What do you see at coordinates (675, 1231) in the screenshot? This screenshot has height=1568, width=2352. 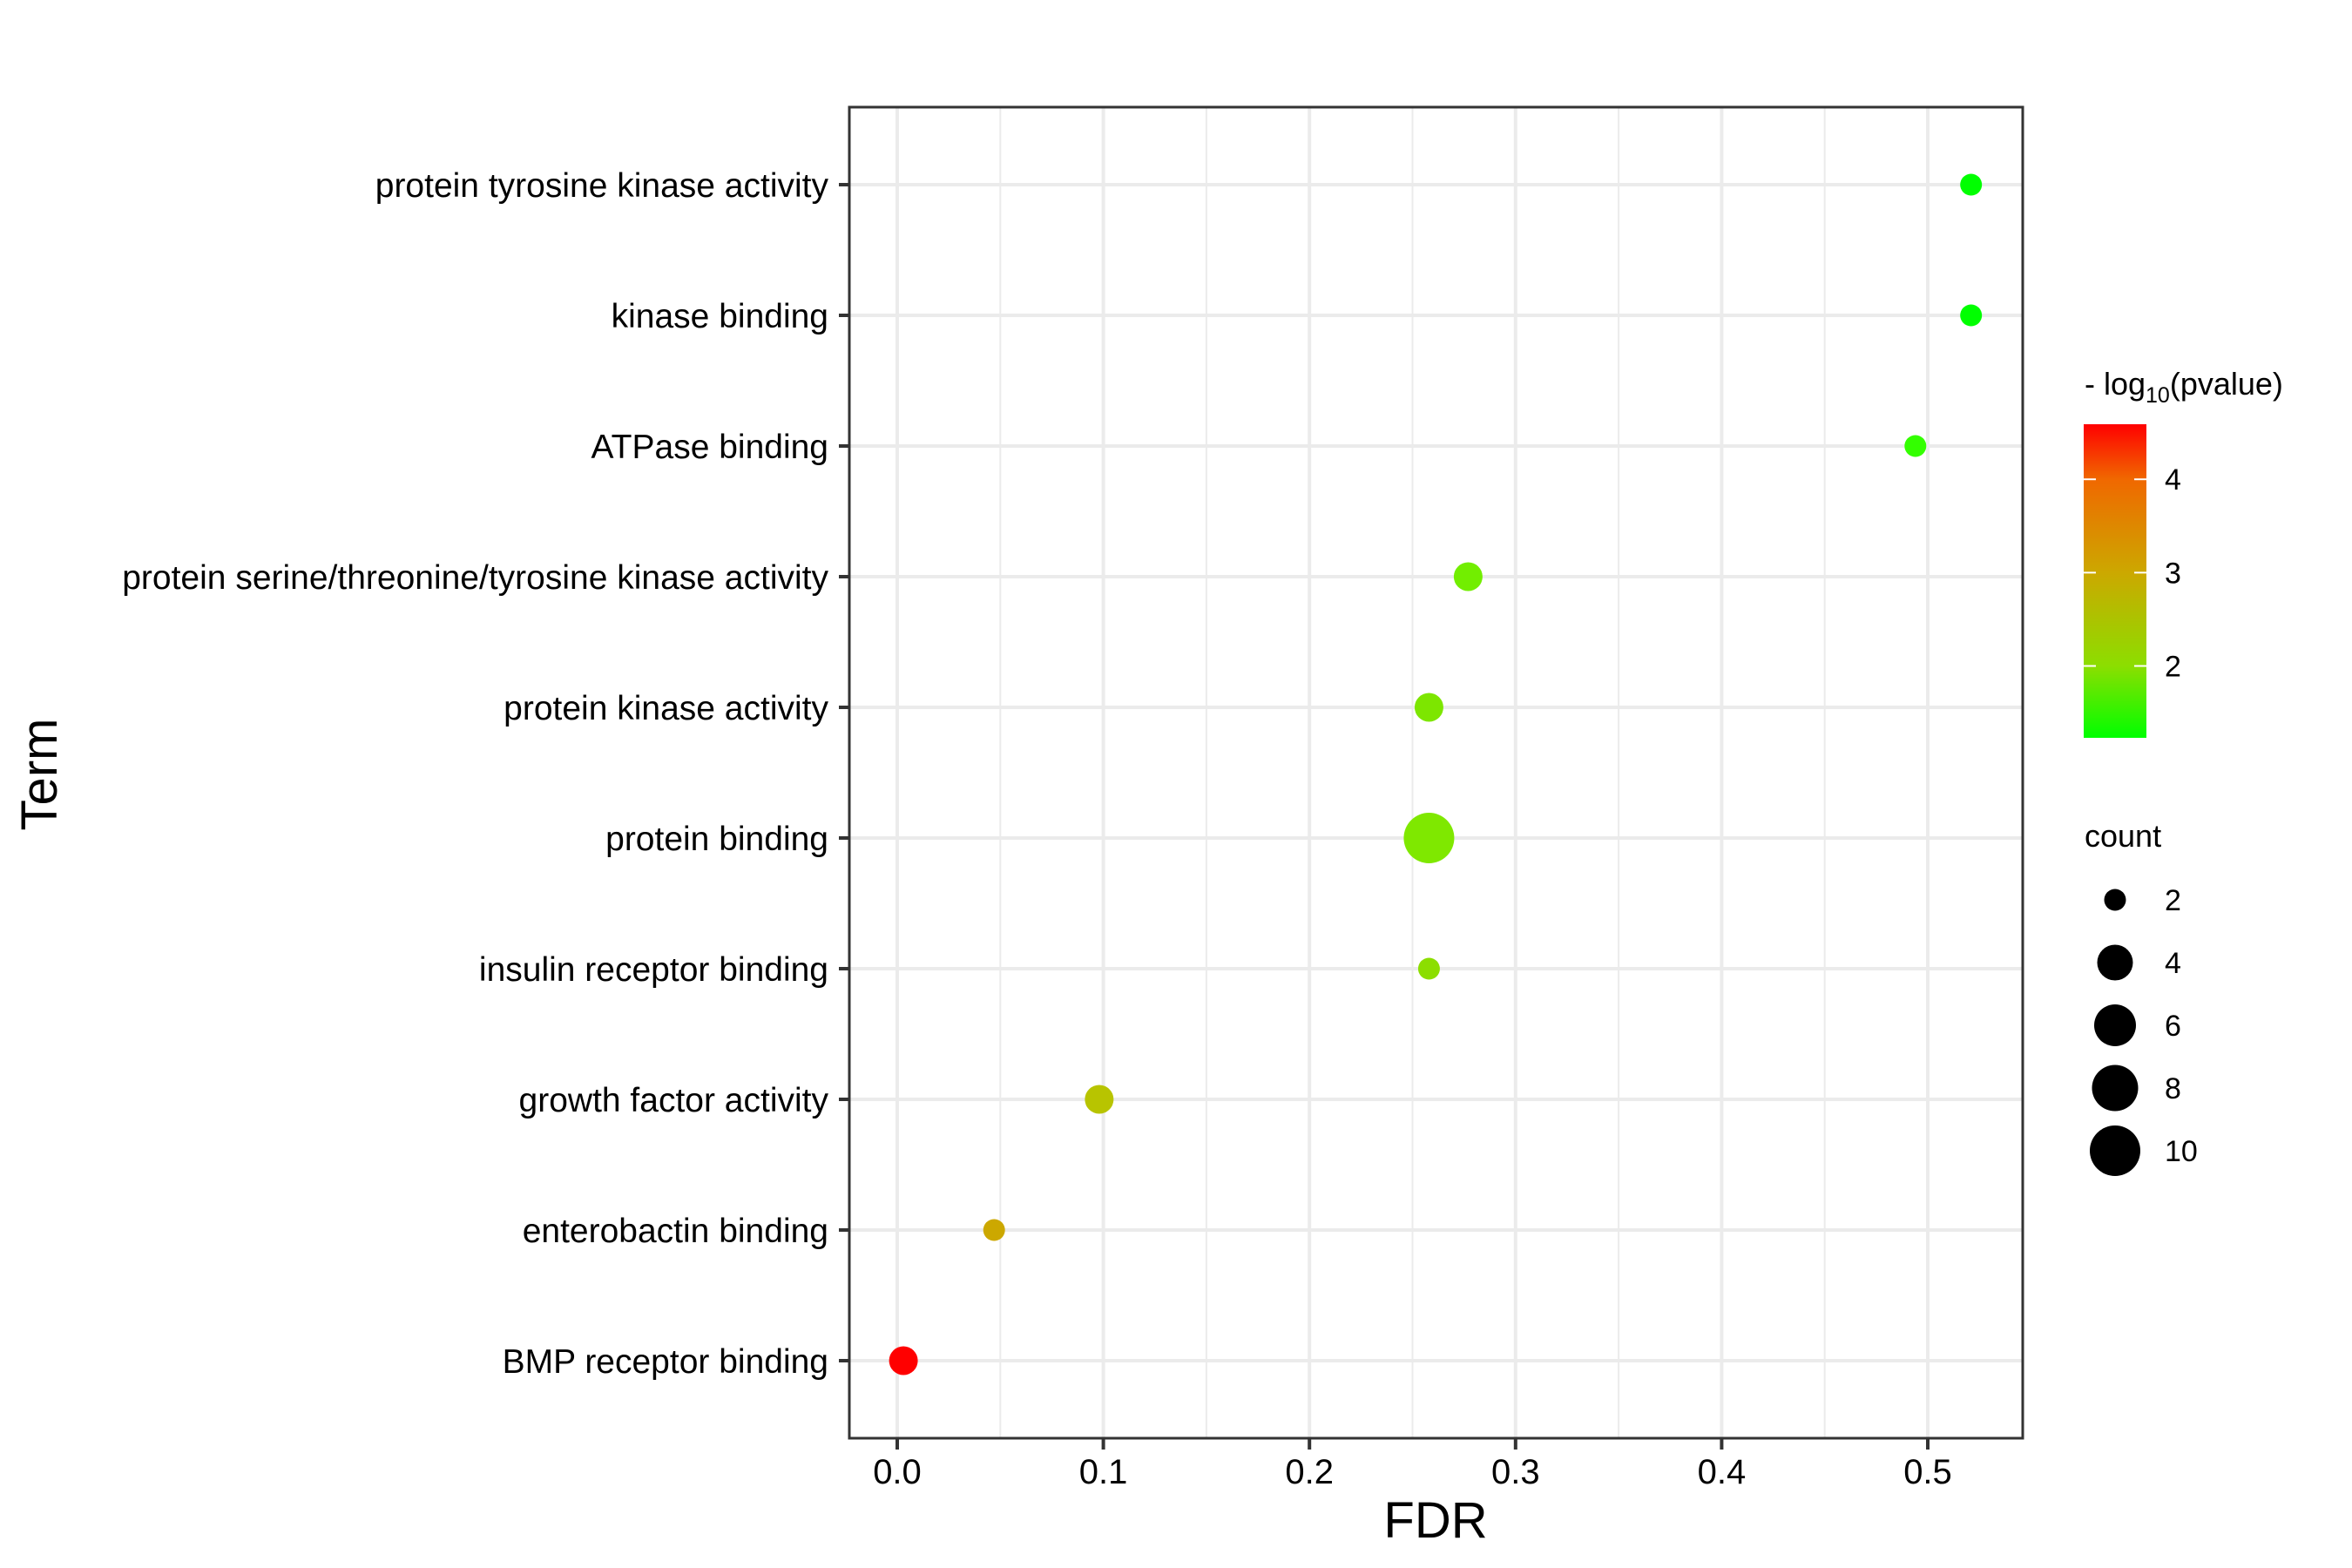 I see `y-tick-label: enterobactin binding` at bounding box center [675, 1231].